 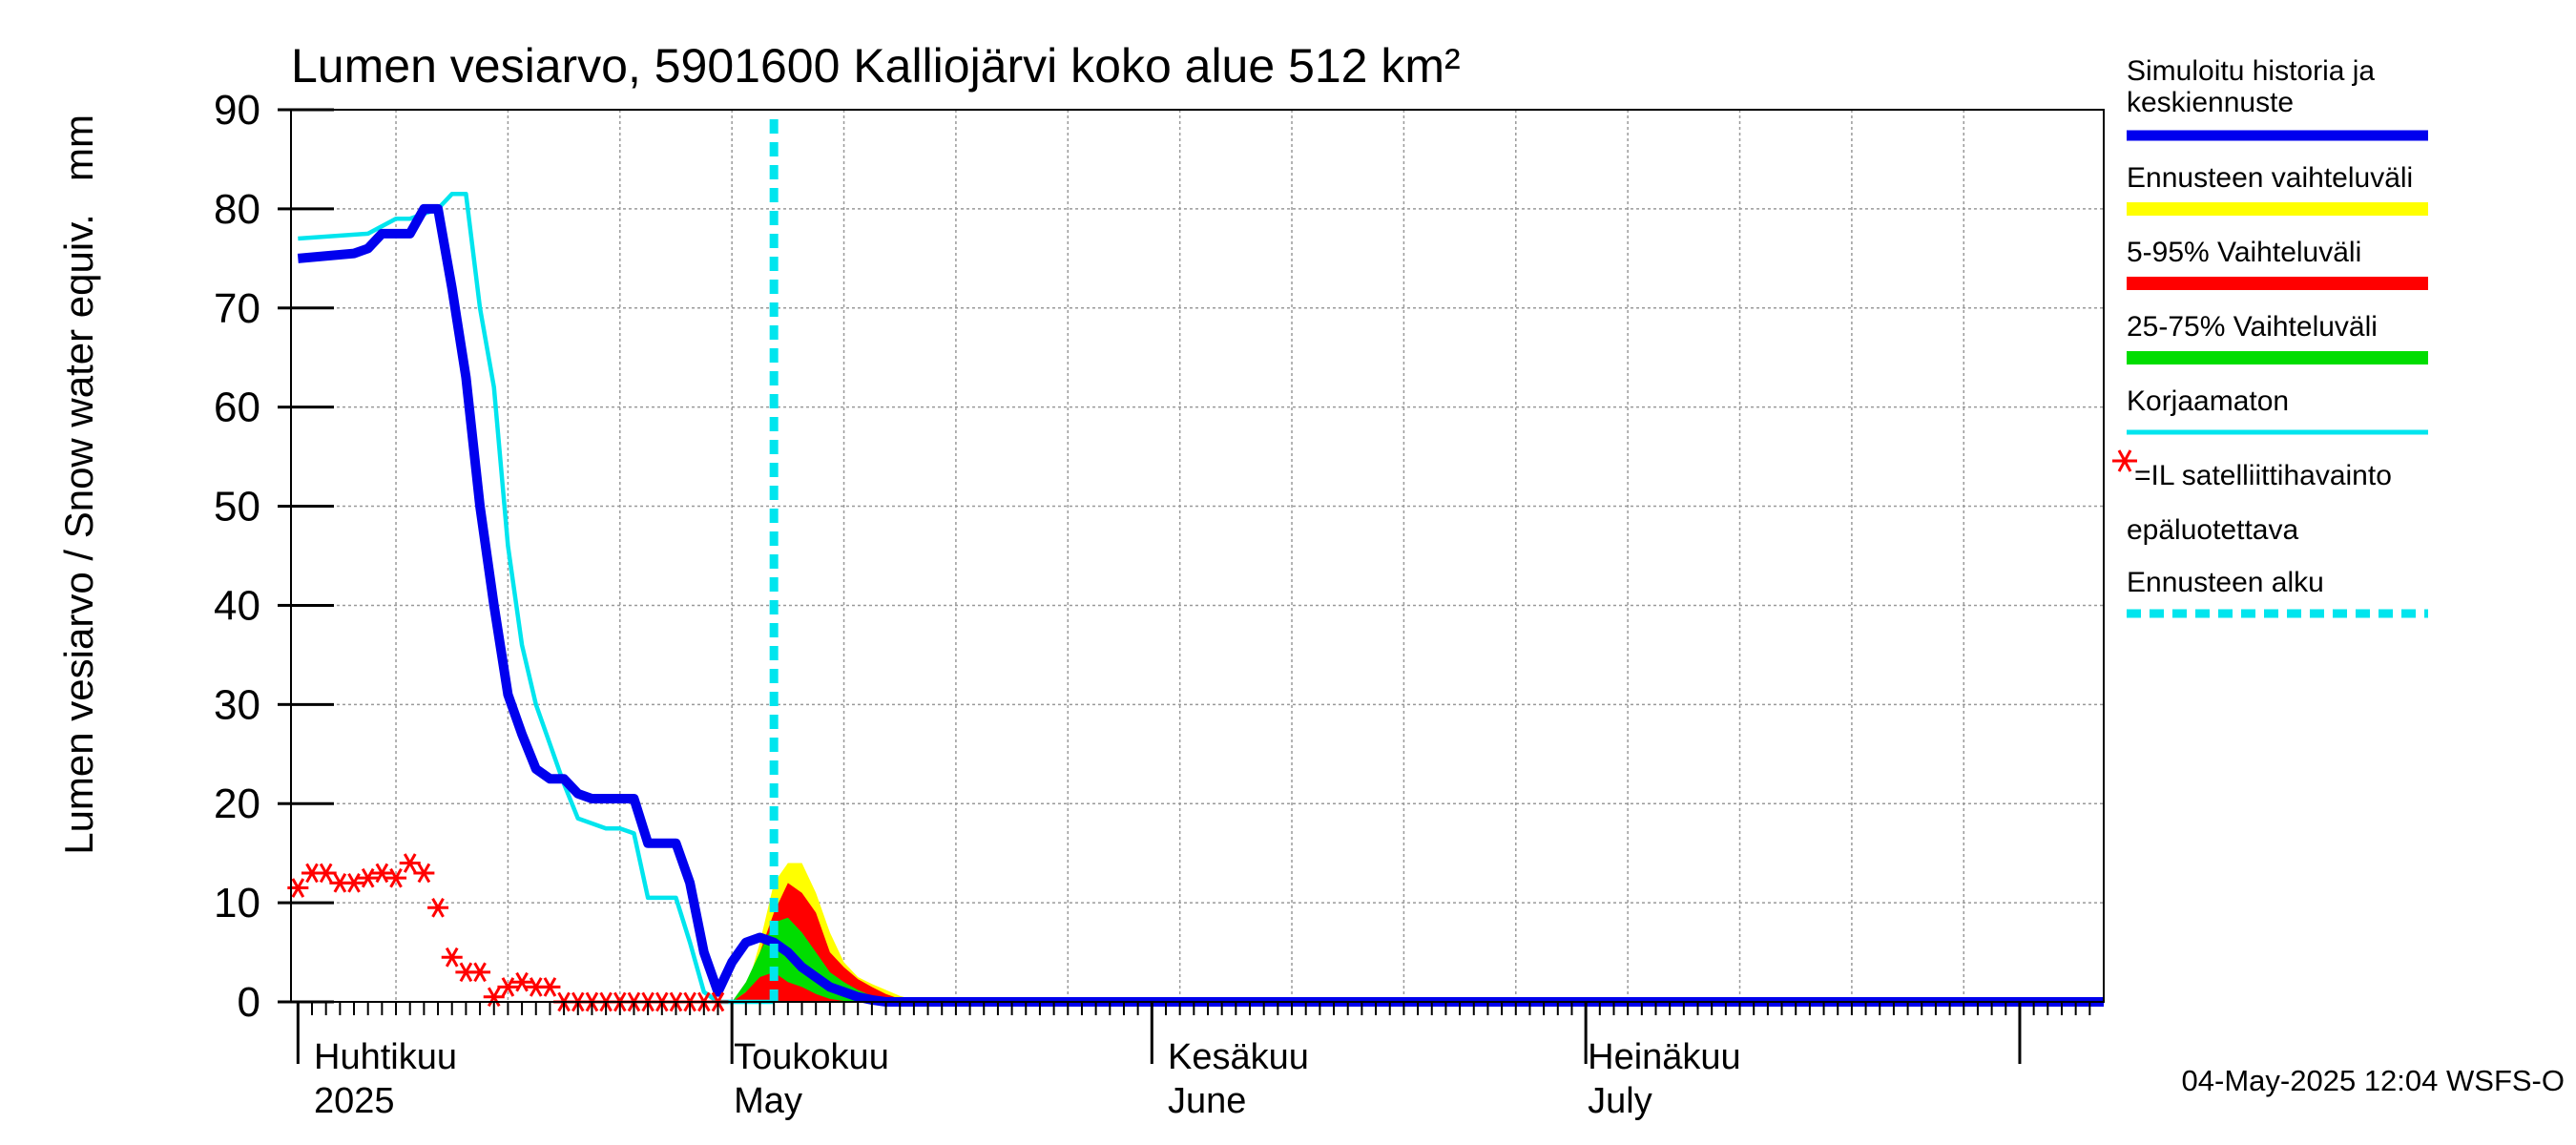 What do you see at coordinates (2124, 460) in the screenshot?
I see `legend-asterisk-icon` at bounding box center [2124, 460].